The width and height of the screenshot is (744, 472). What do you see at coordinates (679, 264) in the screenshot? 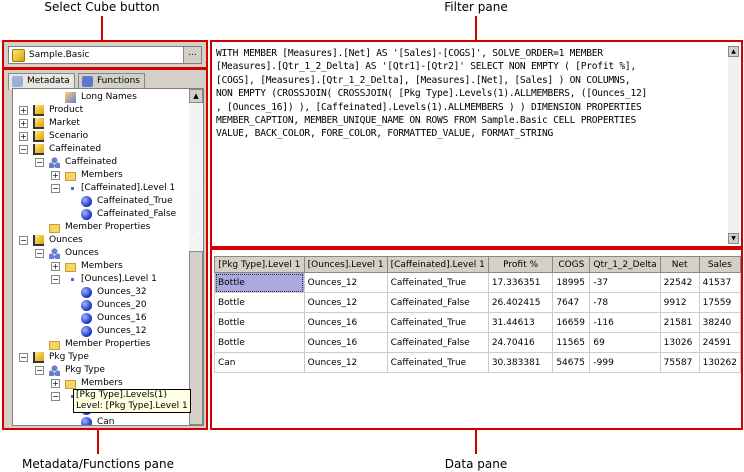
I see `column-header: Net` at bounding box center [679, 264].